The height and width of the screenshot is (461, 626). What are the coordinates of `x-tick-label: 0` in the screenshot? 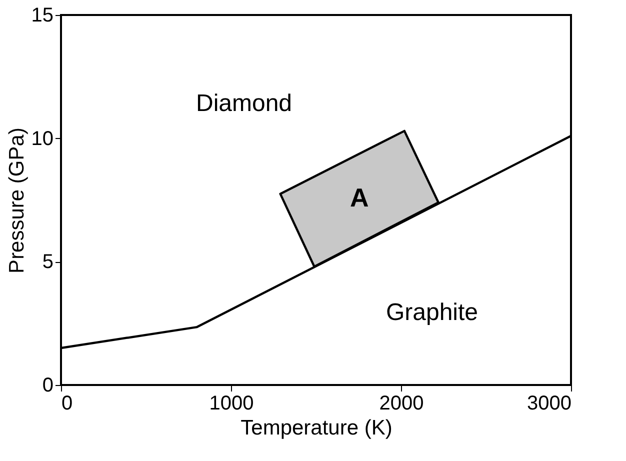 It's located at (67, 403).